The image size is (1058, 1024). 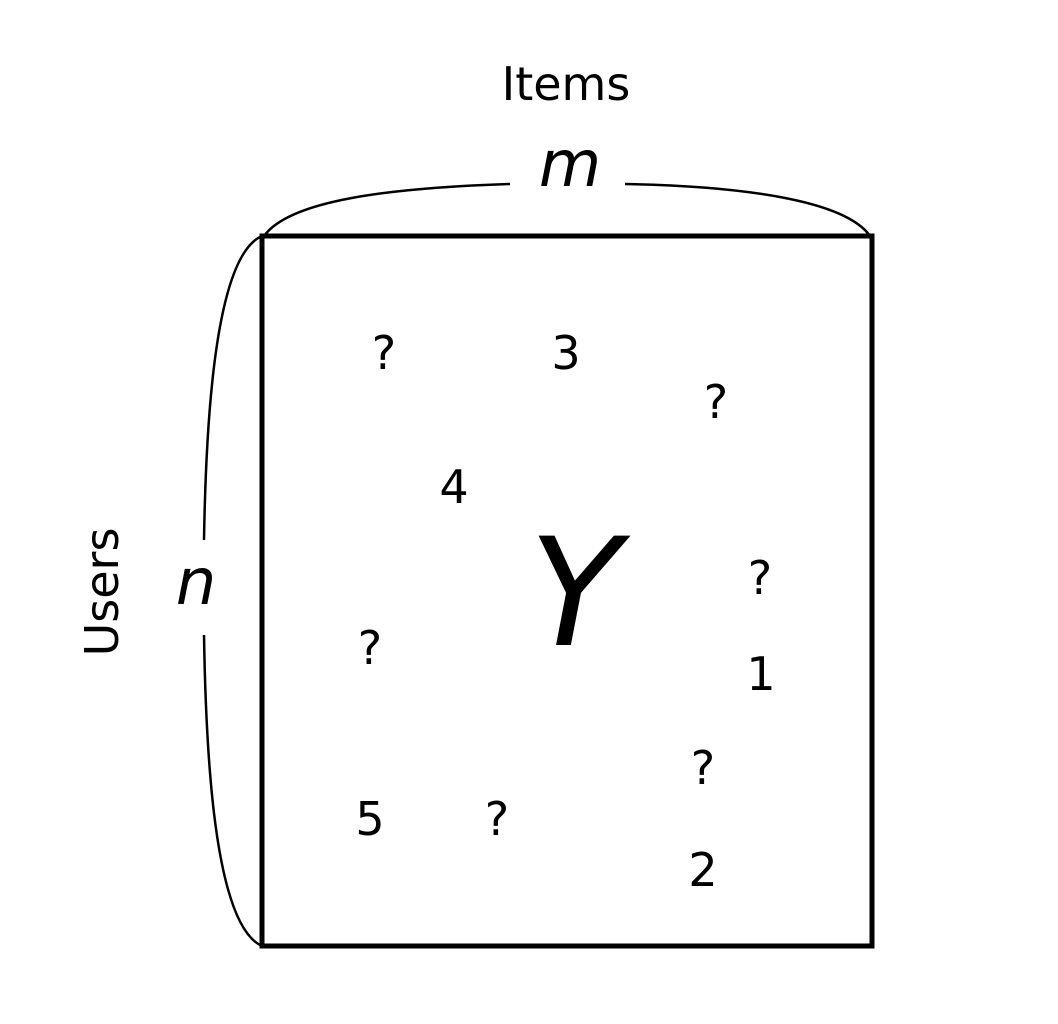 I want to click on matrix-label-y: Y, so click(x=580, y=594).